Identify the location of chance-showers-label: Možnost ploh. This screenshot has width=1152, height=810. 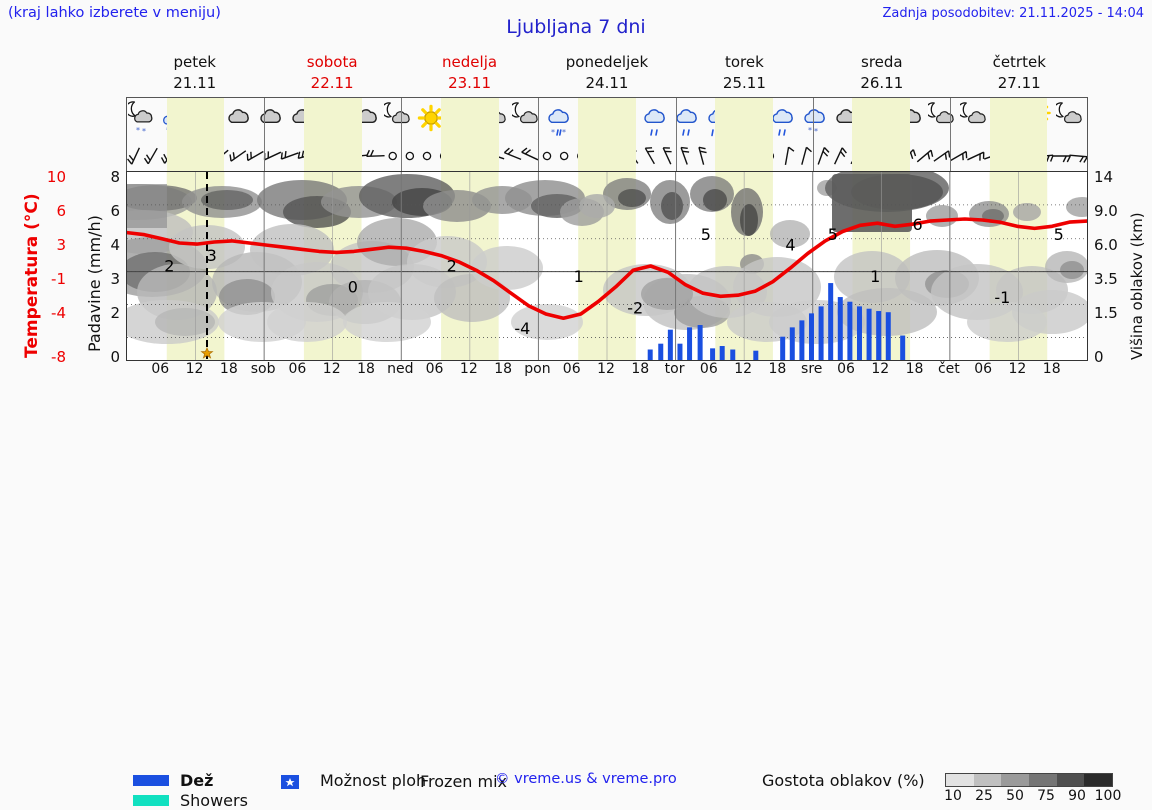
(373, 780).